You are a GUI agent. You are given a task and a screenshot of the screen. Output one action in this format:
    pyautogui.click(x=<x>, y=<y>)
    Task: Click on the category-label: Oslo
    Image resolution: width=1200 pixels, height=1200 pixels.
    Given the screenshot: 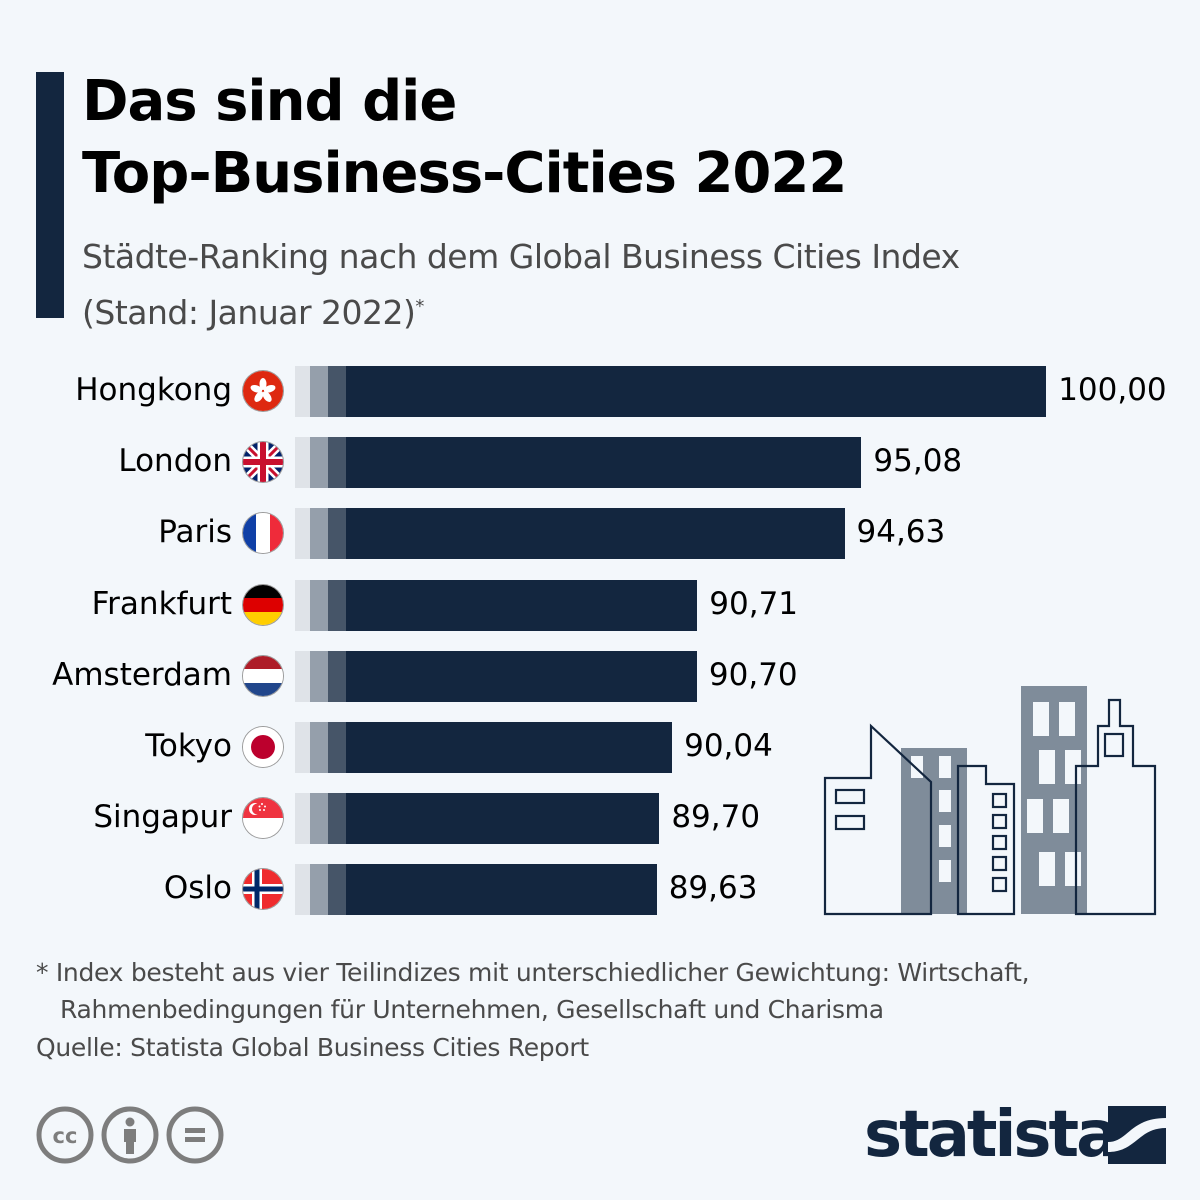 What is the action you would take?
    pyautogui.click(x=197, y=888)
    